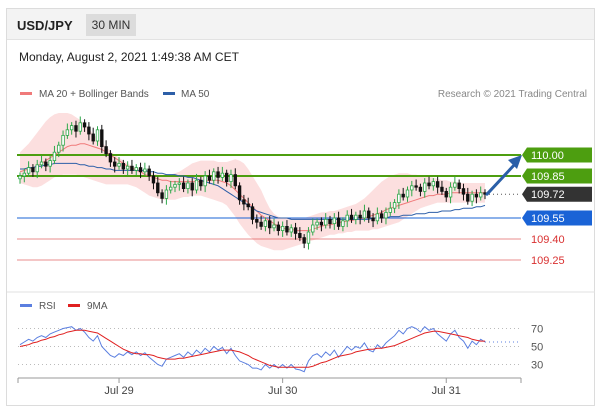 The image size is (597, 408). I want to click on chart-datetime: Monday, August 2, 2021 1:49:38 AM CET, so click(129, 57).